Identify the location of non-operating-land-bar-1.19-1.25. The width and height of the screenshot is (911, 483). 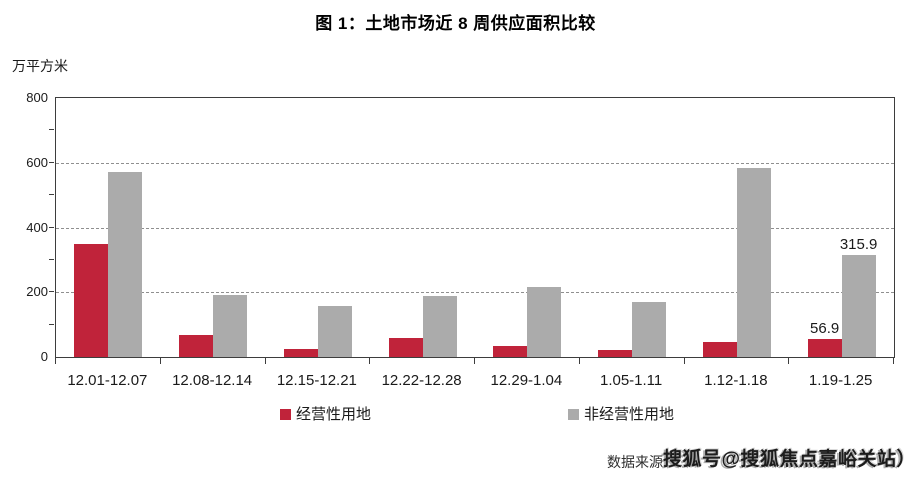
(858, 305).